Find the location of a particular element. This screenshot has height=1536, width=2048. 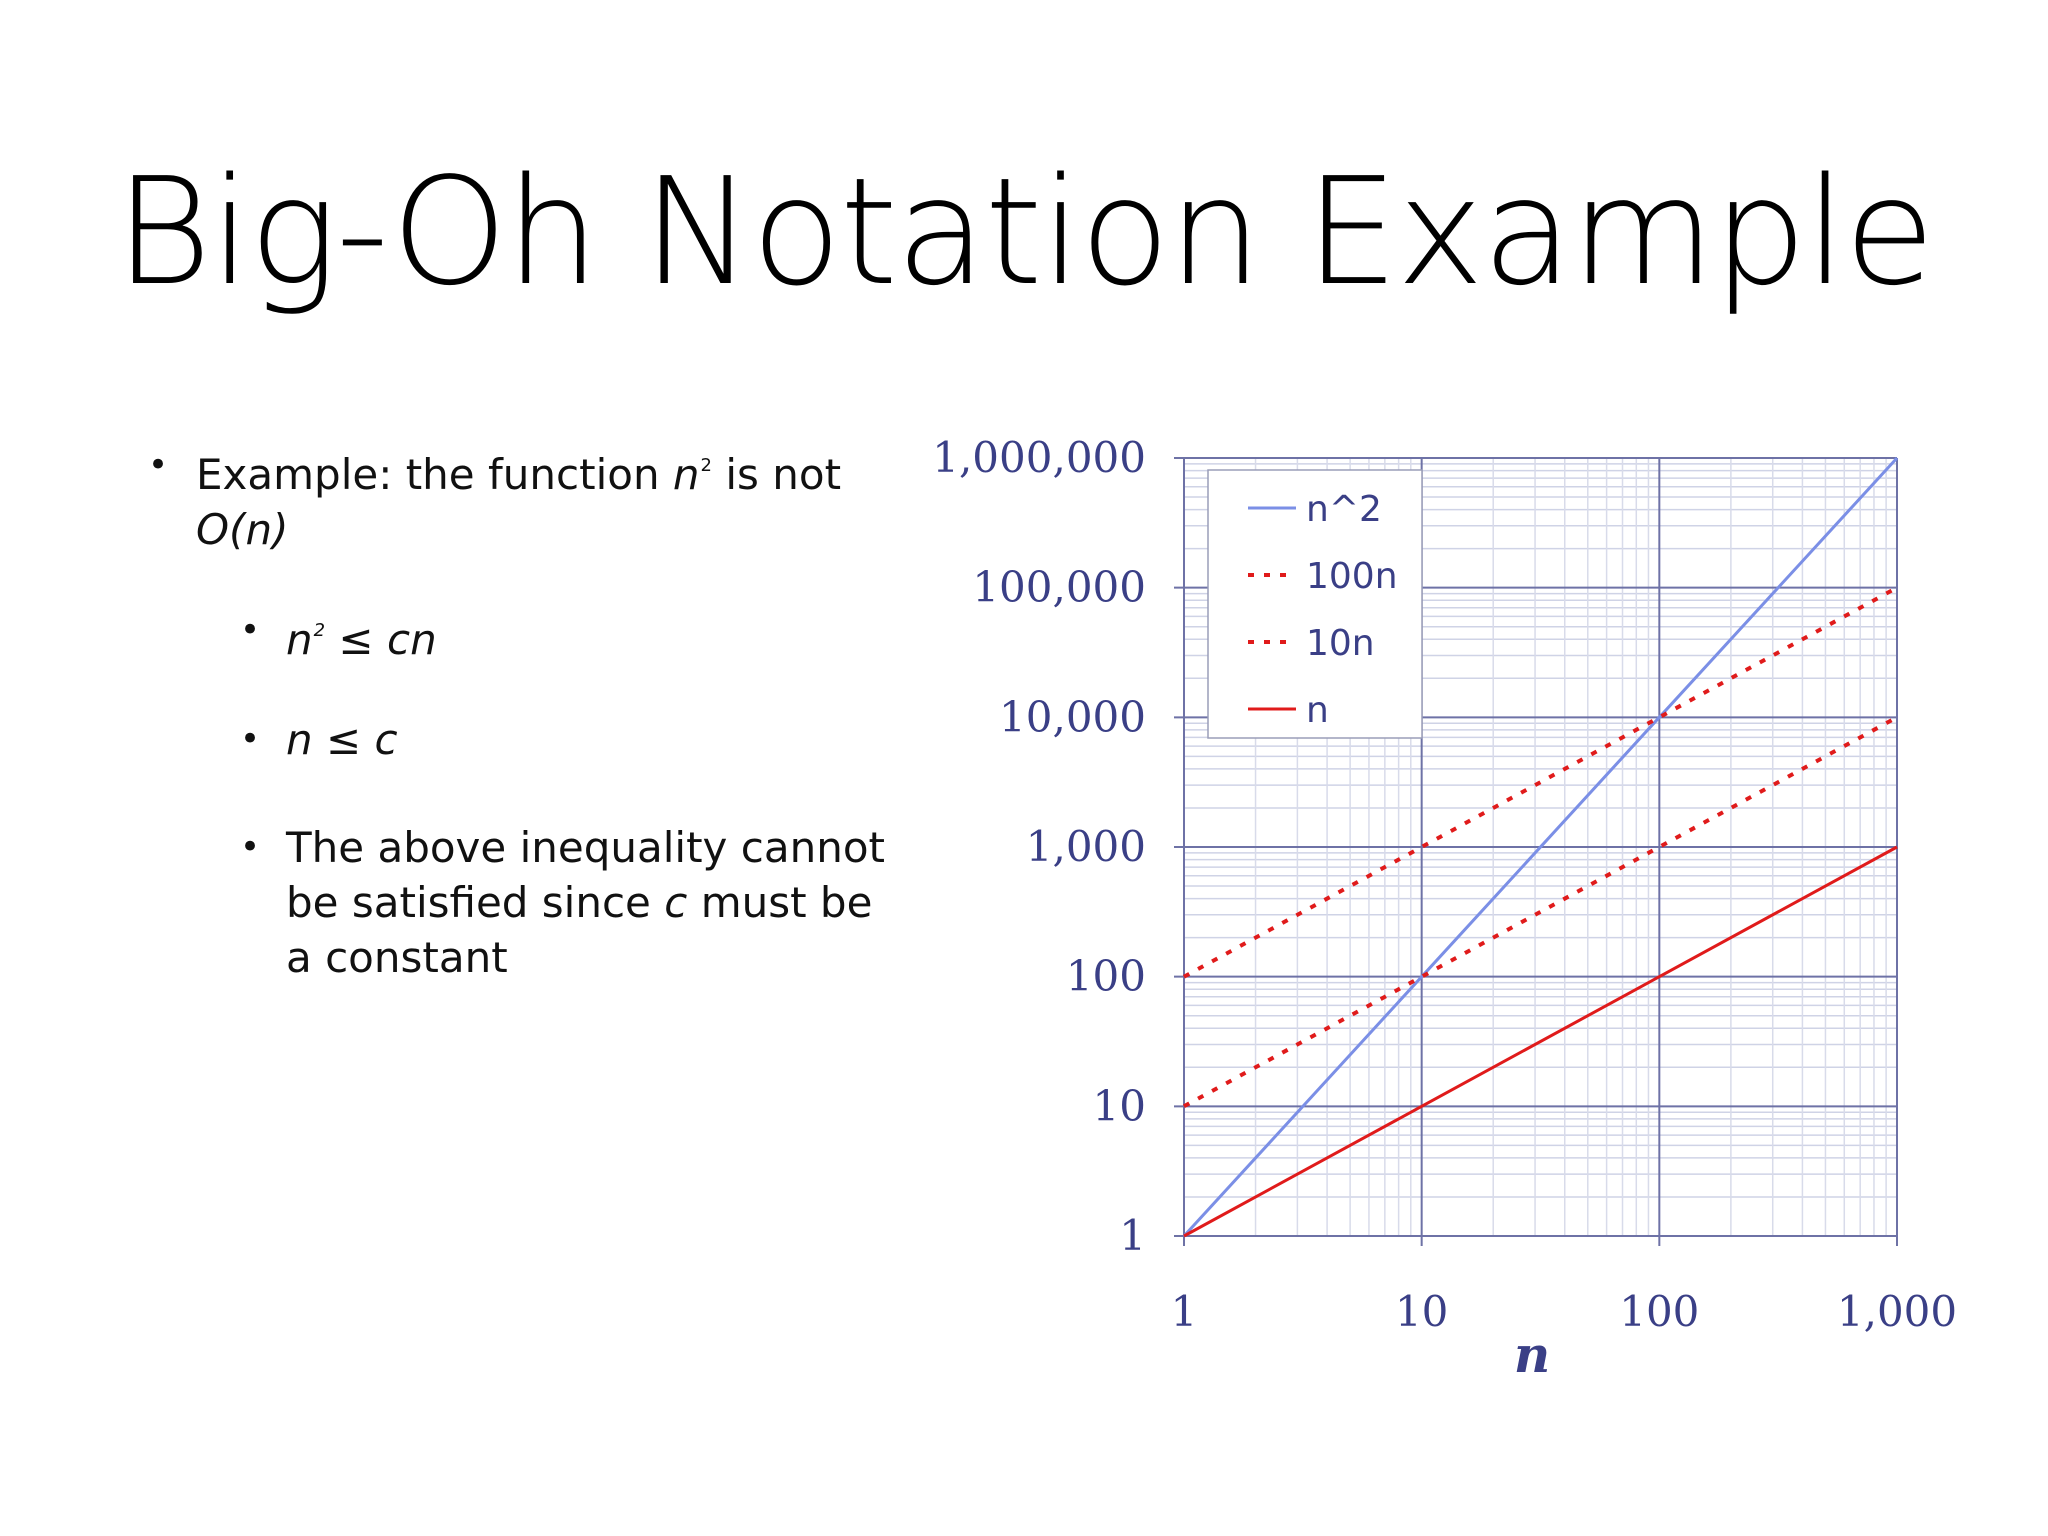

bullet-sub-1-text: n2 ≤ cn is located at coordinates (596, 635).